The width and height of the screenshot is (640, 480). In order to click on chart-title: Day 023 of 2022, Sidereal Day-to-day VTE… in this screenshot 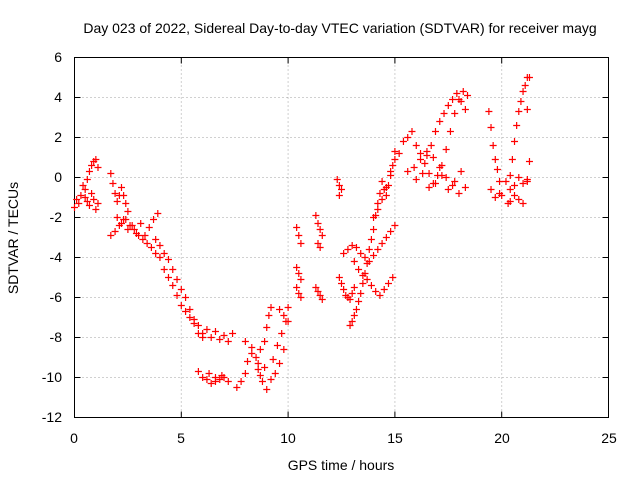, I will do `click(339, 28)`.